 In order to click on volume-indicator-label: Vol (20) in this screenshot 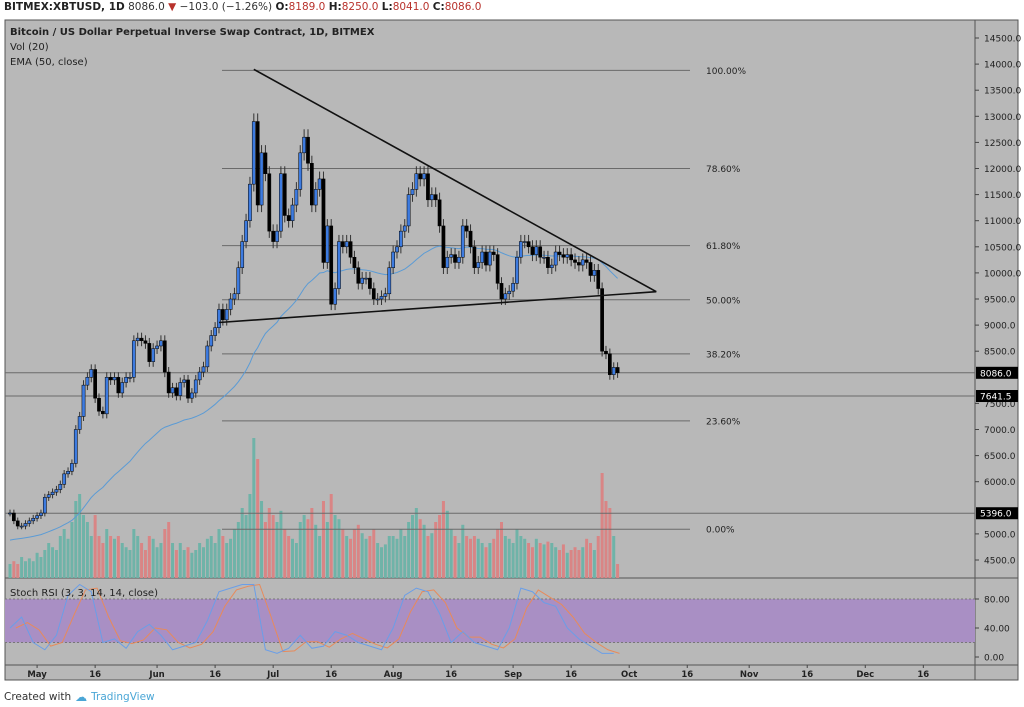, I will do `click(29, 47)`.